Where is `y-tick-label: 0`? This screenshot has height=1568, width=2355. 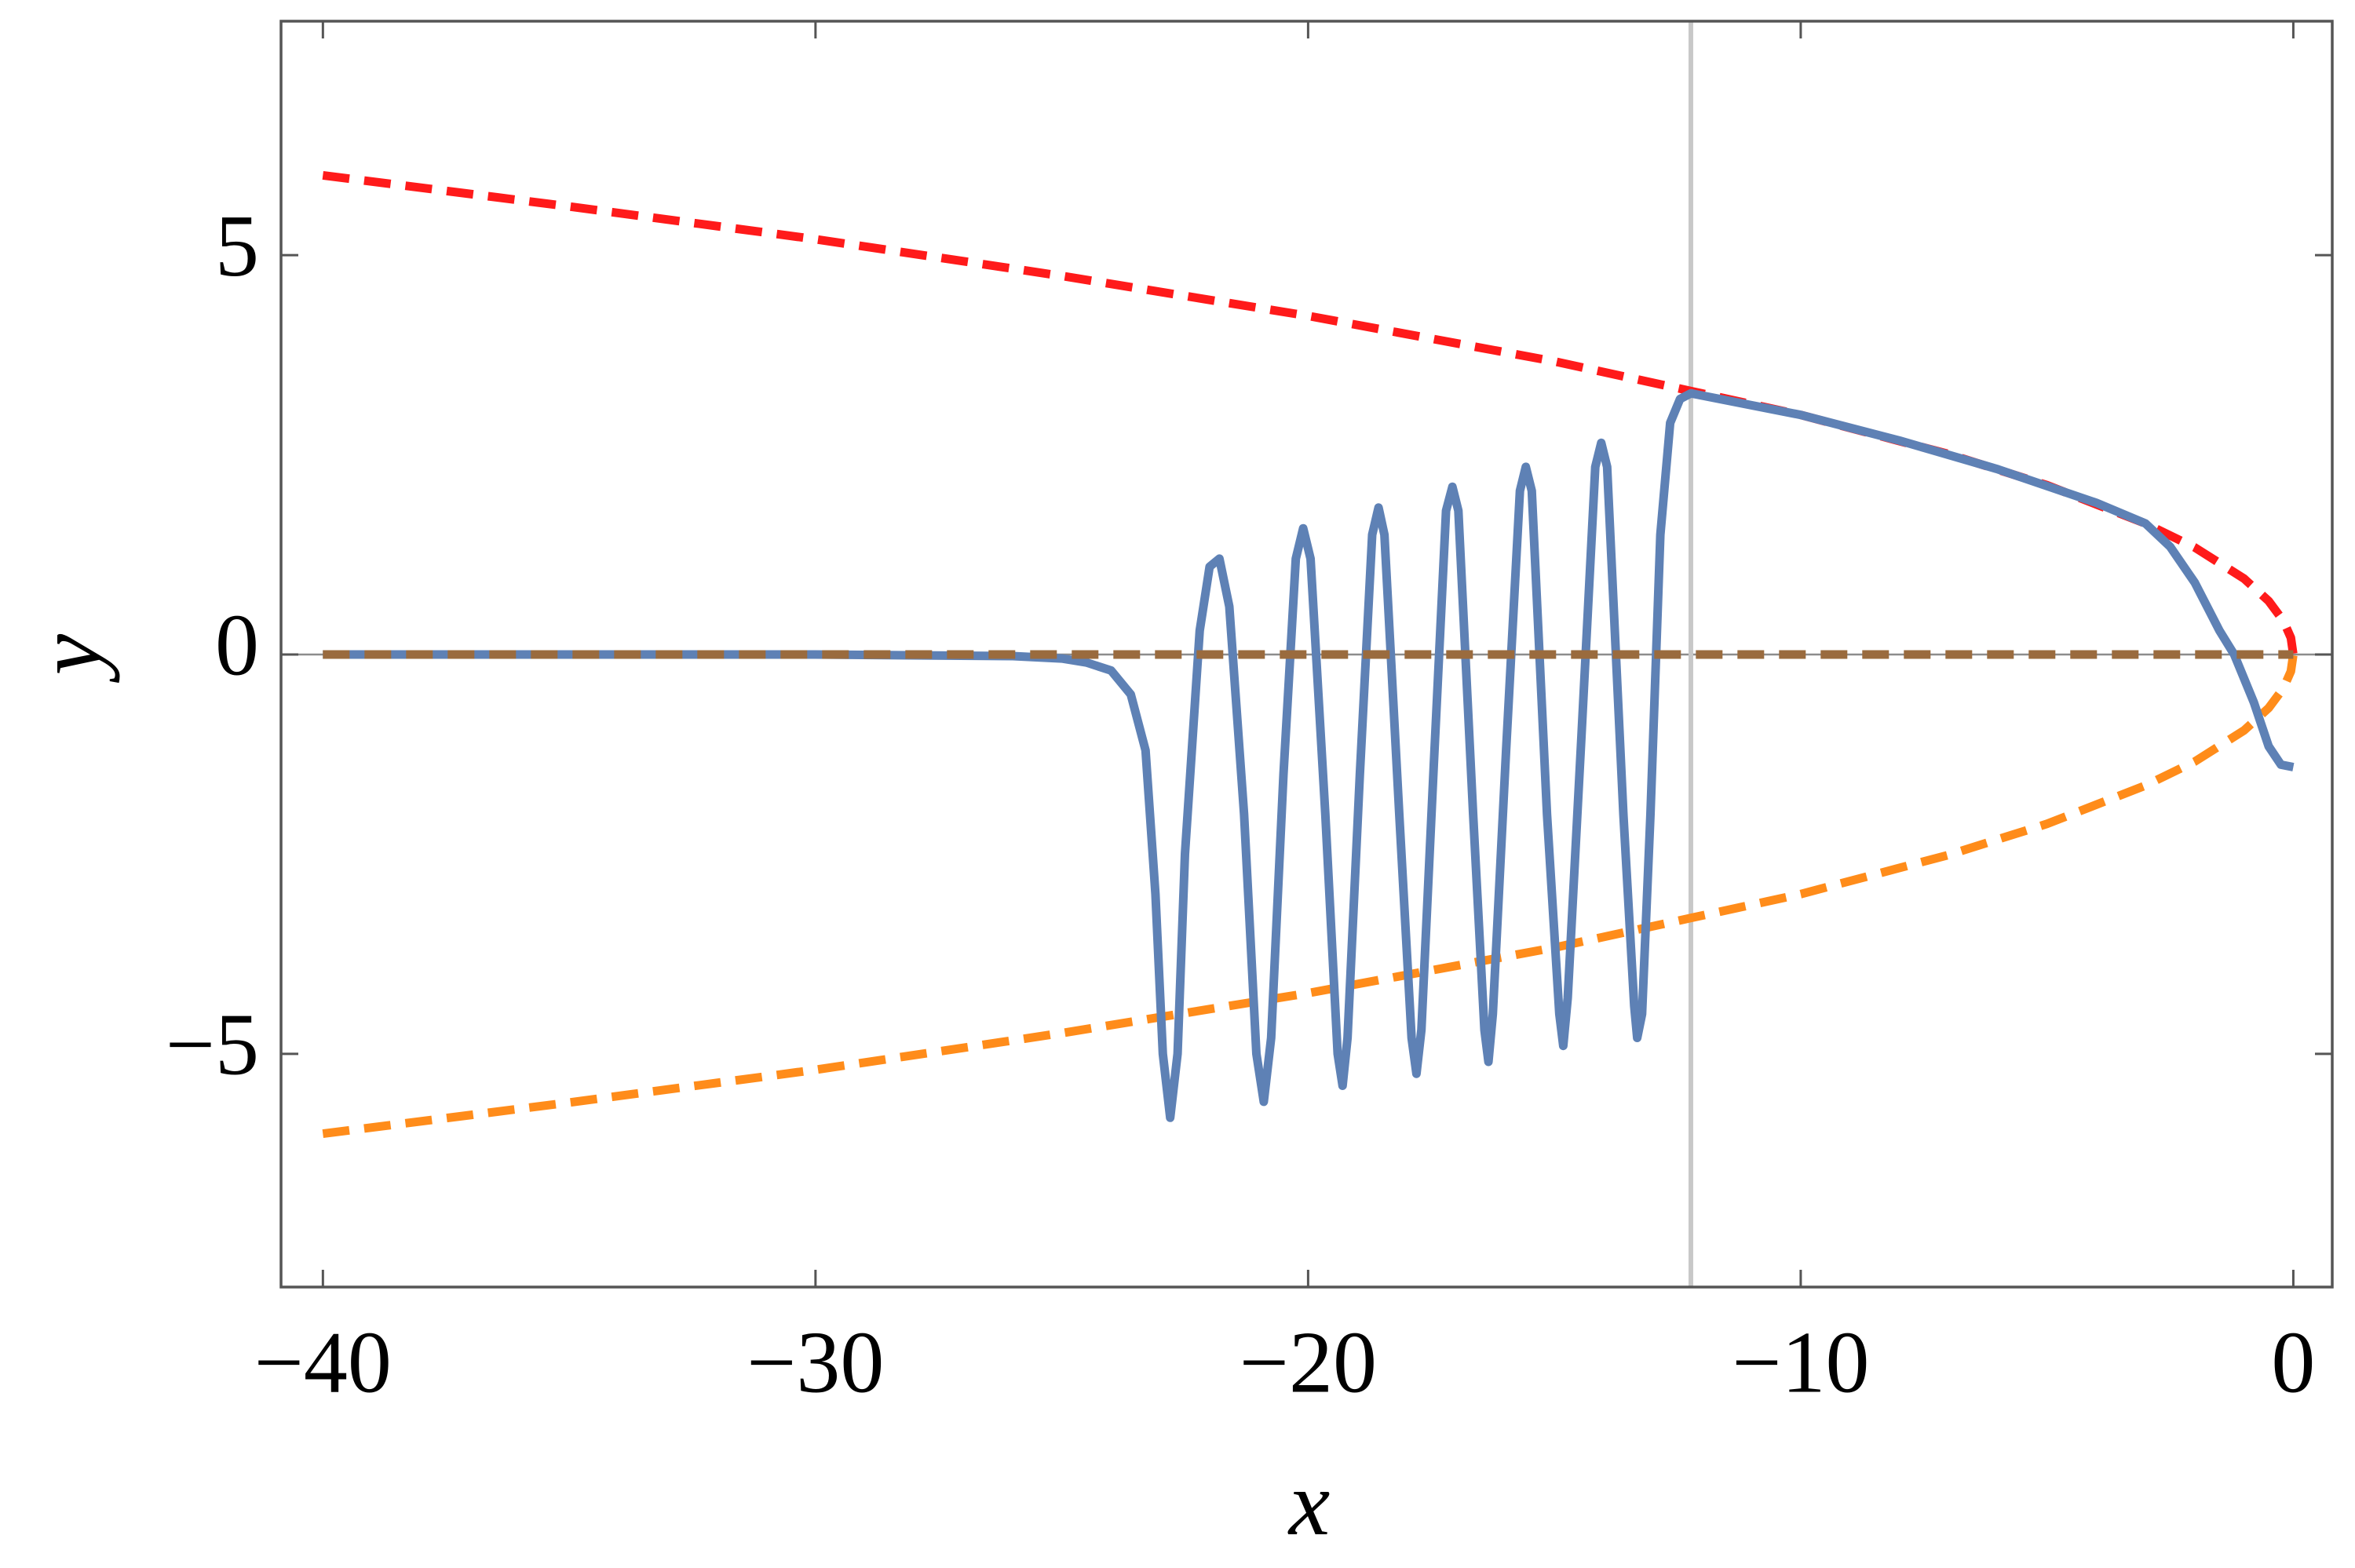
y-tick-label: 0 is located at coordinates (237, 646).